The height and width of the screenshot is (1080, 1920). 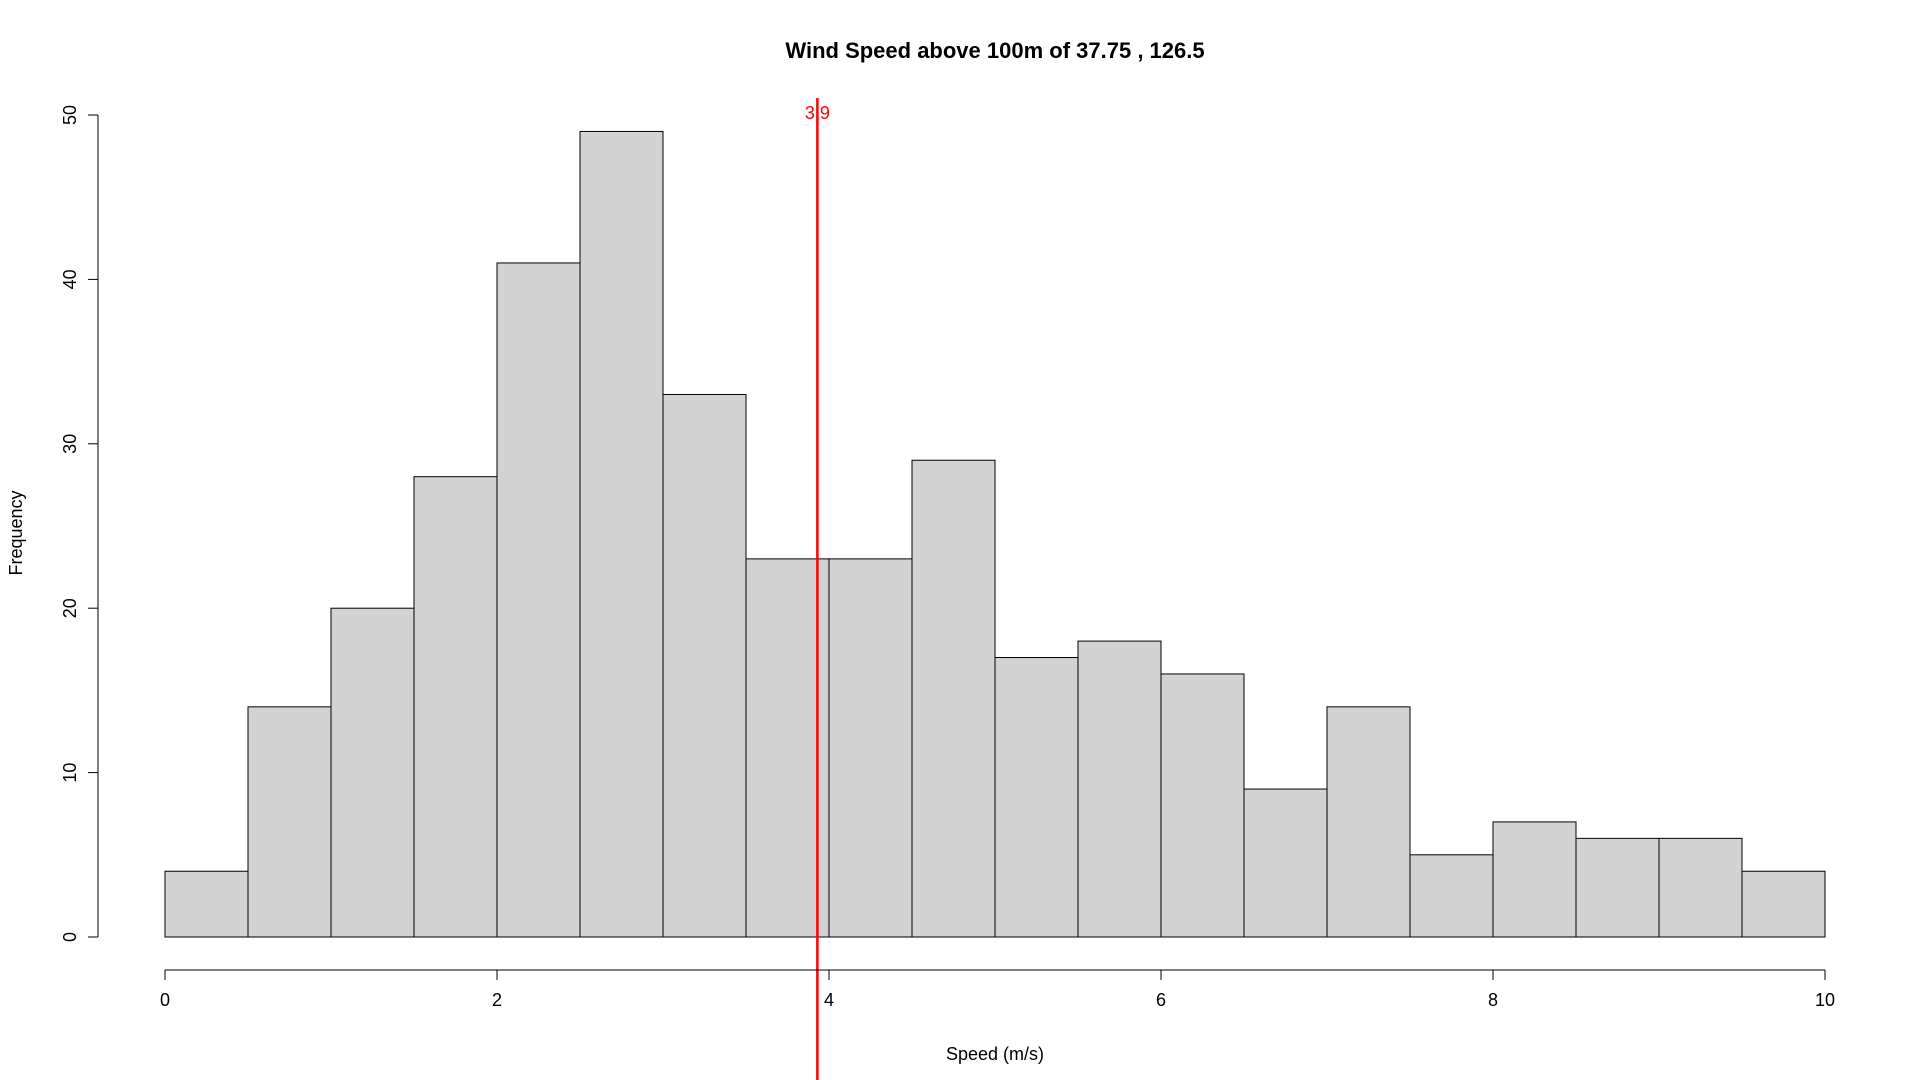 I want to click on x-axis: 0 2 4 6 8 10, so click(x=997, y=989).